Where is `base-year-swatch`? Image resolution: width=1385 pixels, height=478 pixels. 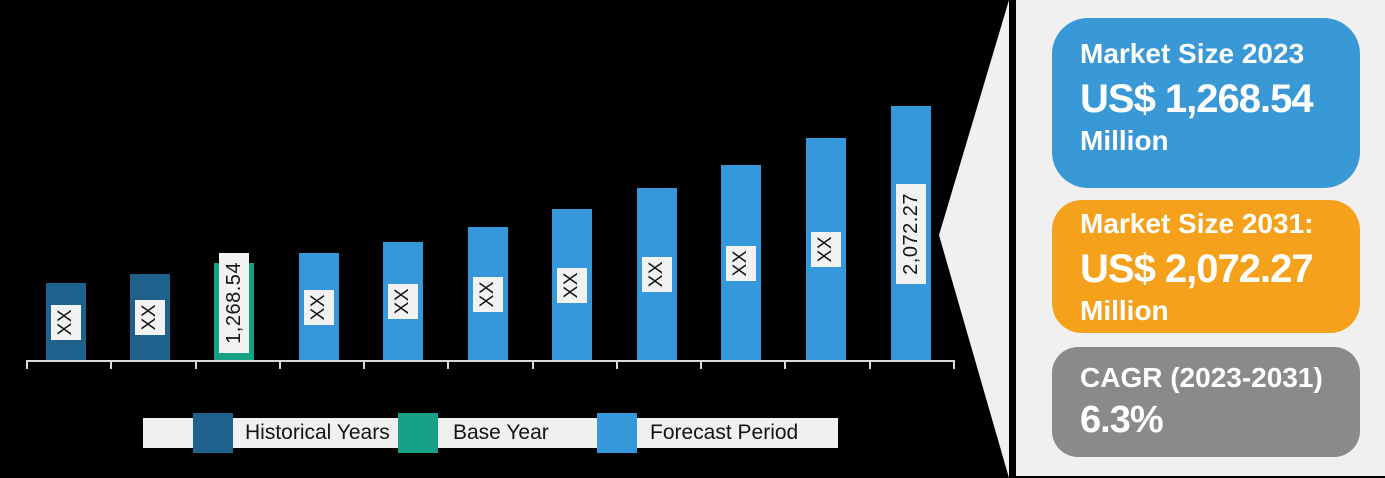 base-year-swatch is located at coordinates (418, 433).